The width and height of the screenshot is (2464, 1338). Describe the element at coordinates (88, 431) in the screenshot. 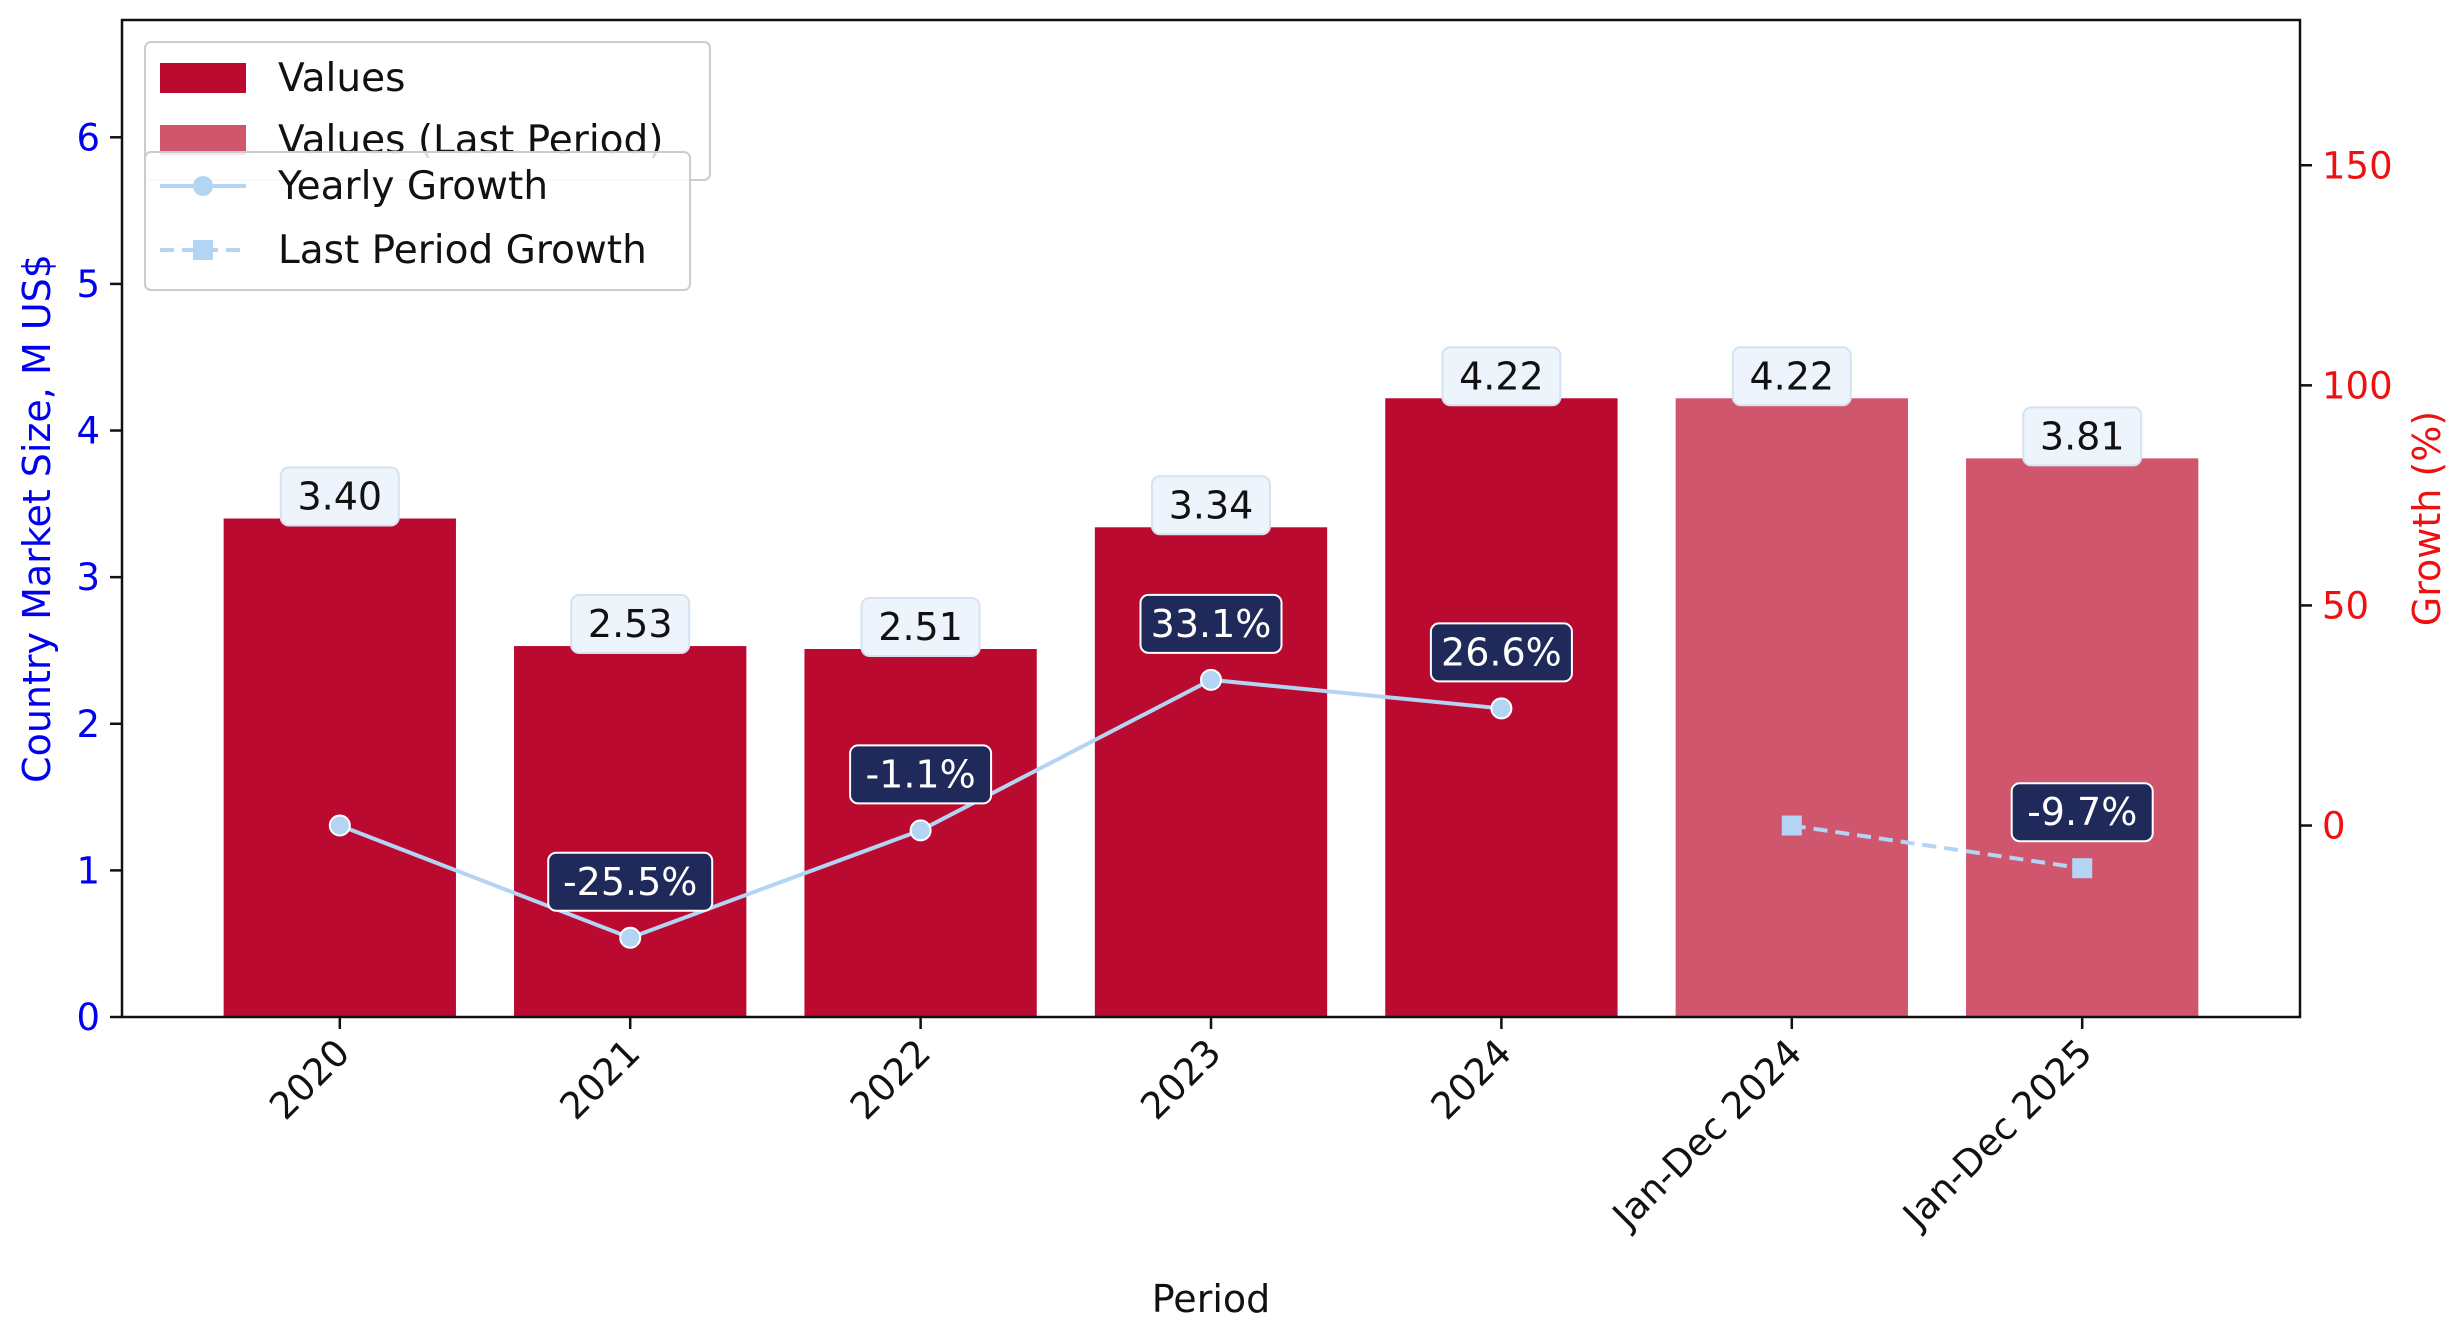

I see `left-tick-label: 4` at that location.